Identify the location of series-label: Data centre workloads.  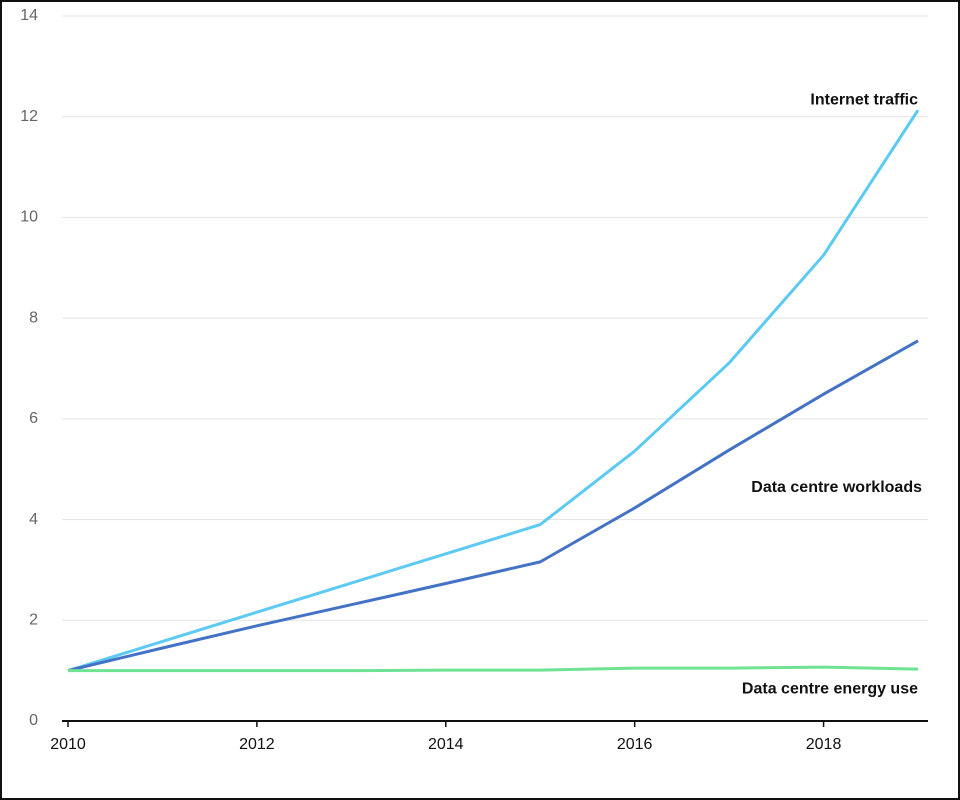
(836, 487).